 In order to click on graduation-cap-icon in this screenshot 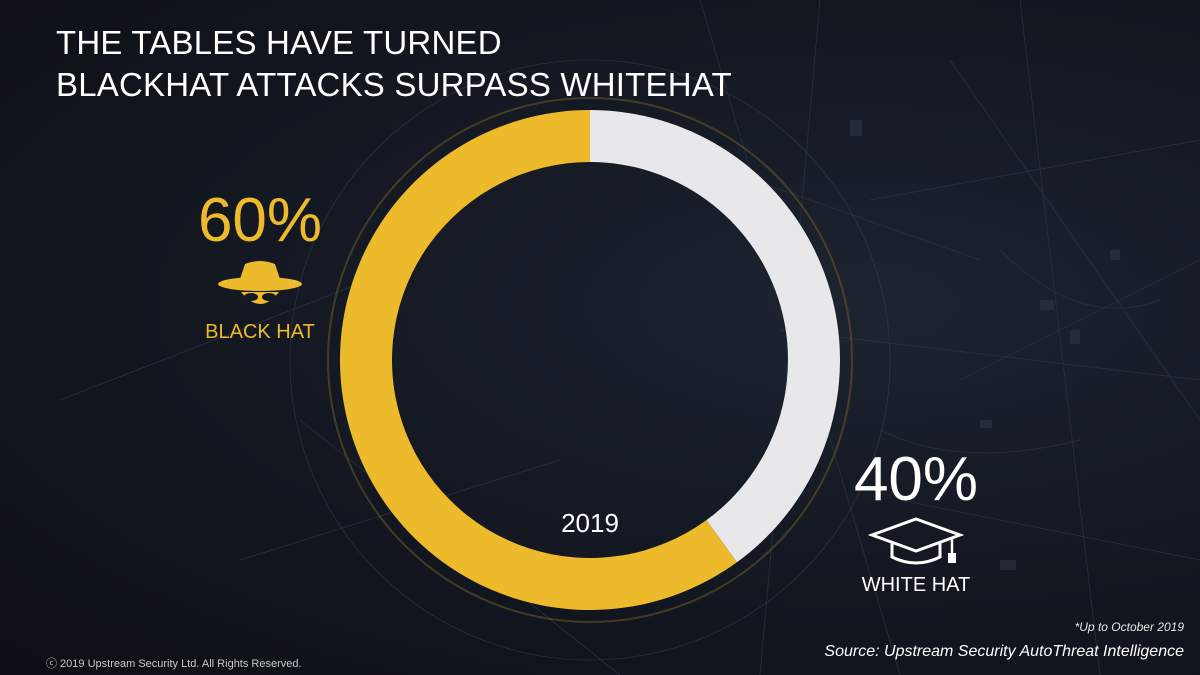, I will do `click(916, 541)`.